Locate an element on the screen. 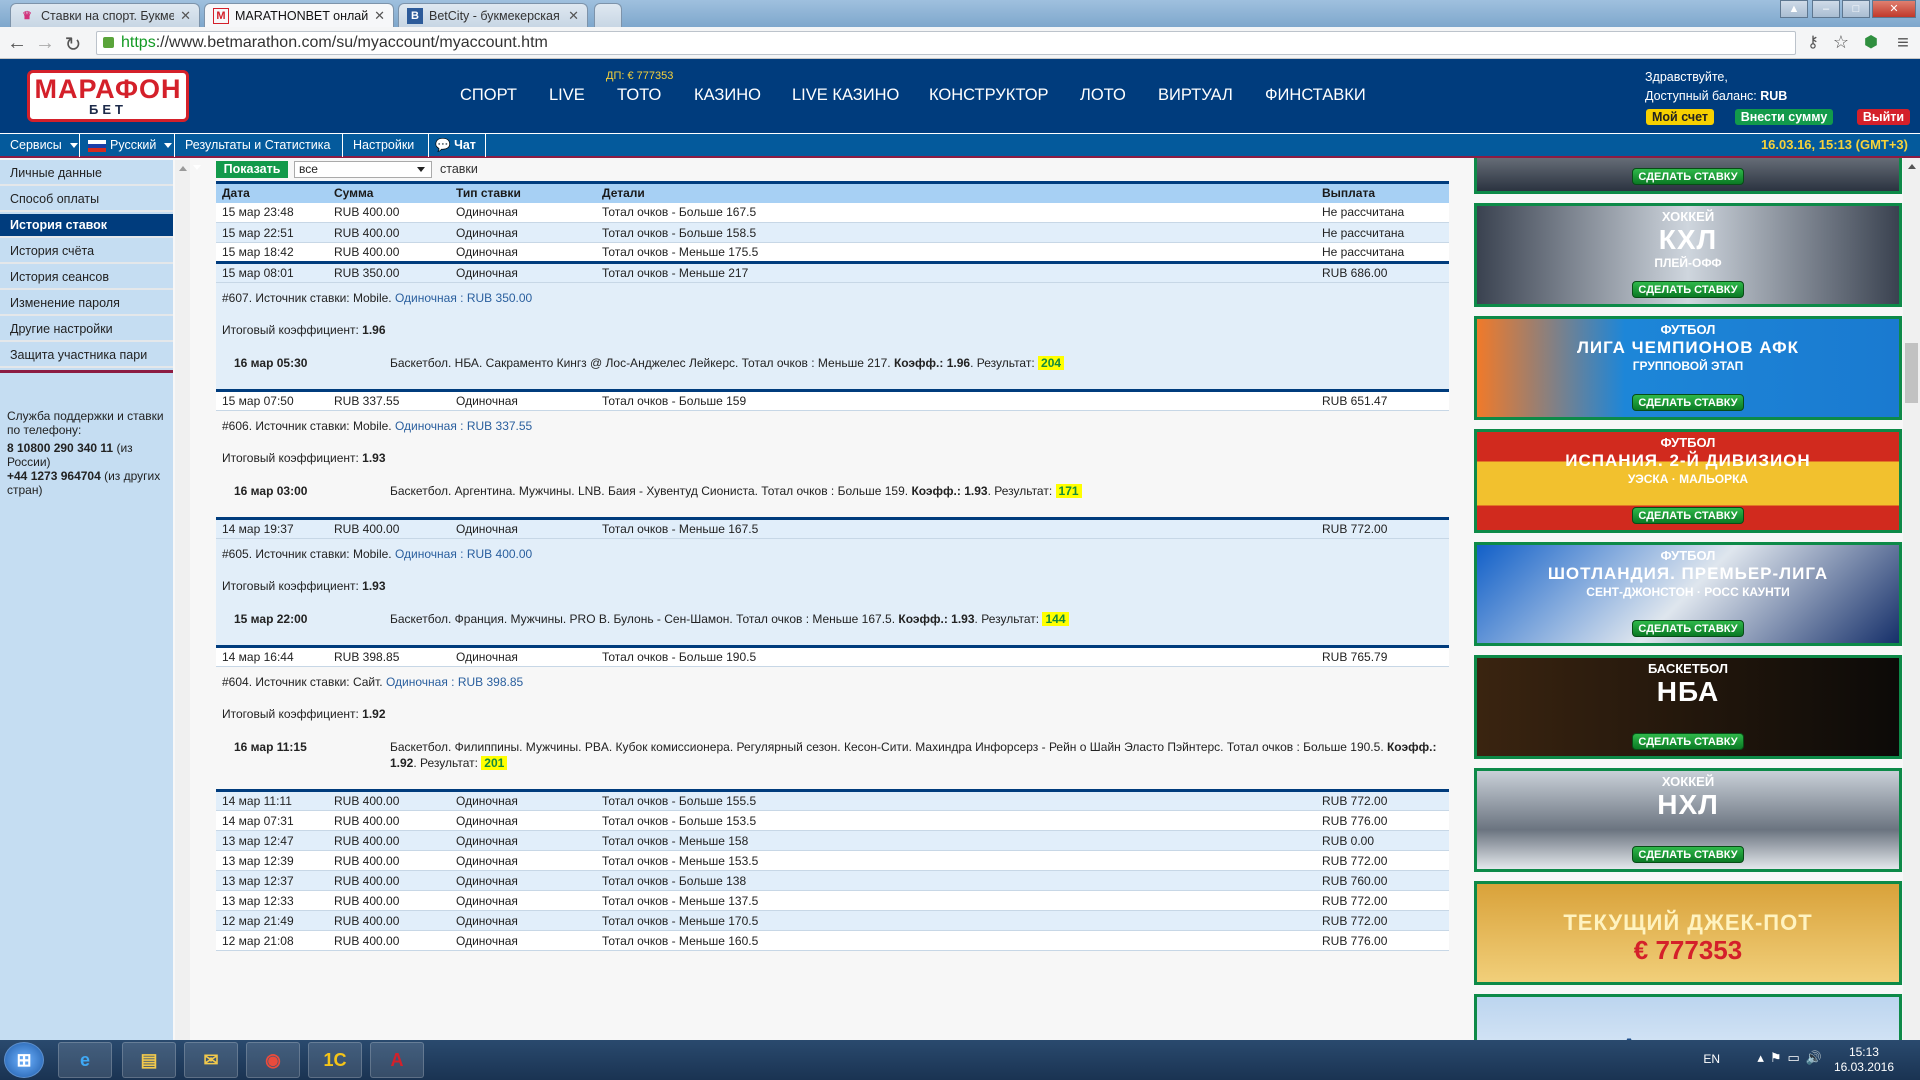  sidebar-item: История ставок is located at coordinates (86, 226).